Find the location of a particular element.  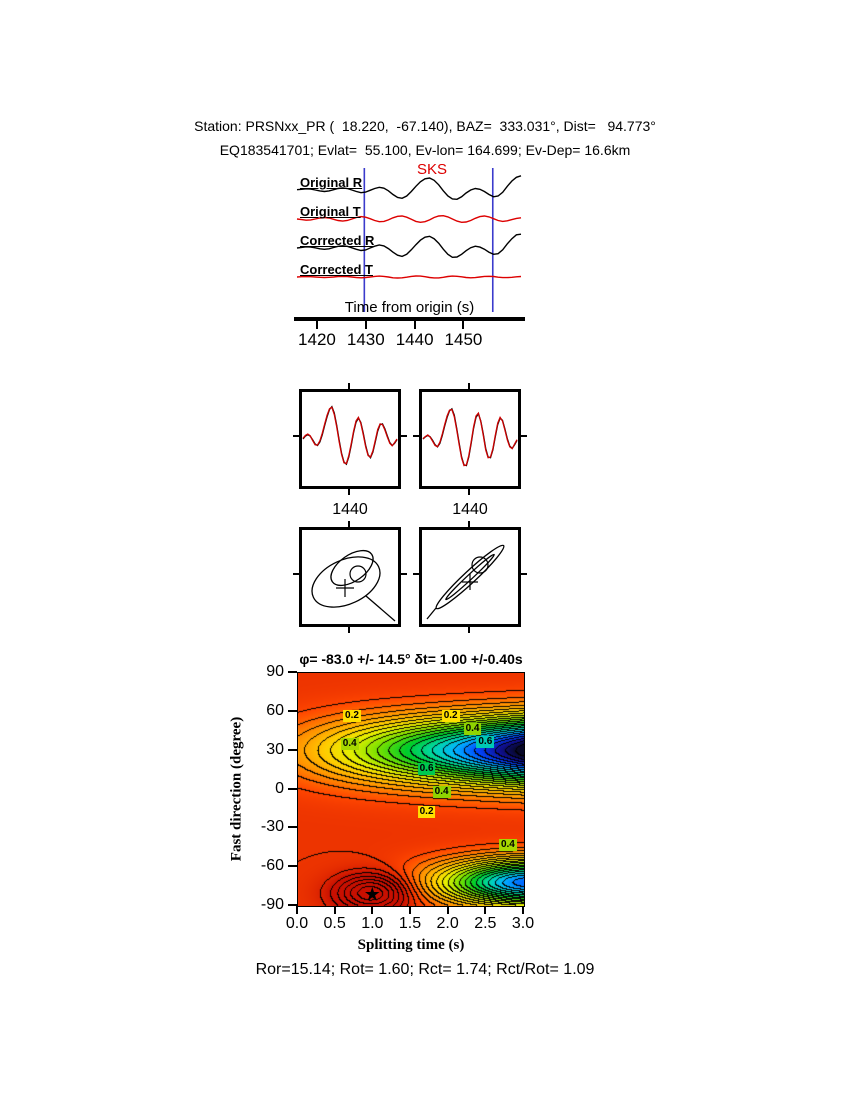

fast-direction-tick-label: 90 is located at coordinates (275, 671).